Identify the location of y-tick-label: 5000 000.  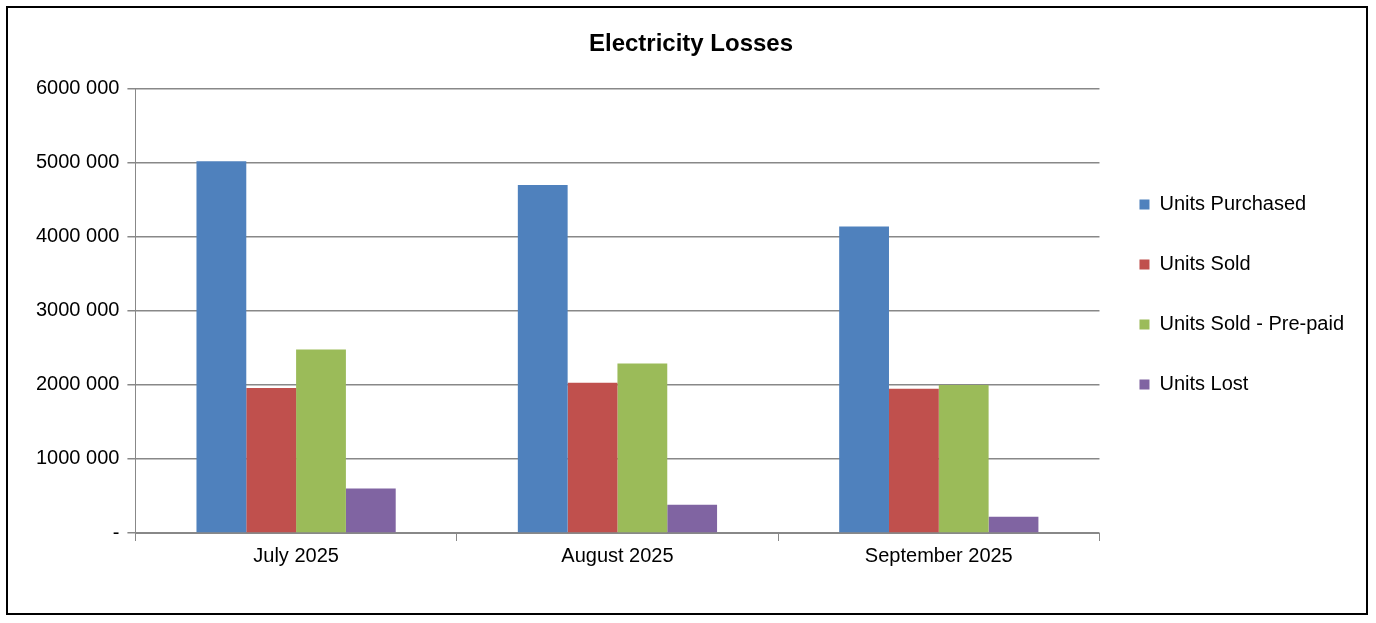
(78, 161).